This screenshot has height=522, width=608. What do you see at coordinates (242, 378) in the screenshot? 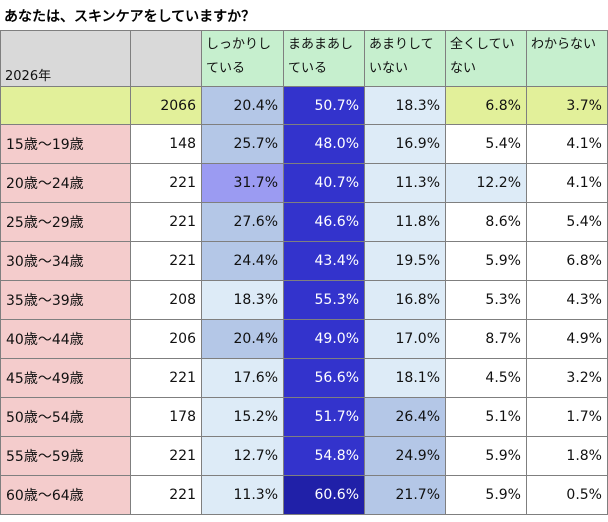
I see `value-cell: 17.6%` at bounding box center [242, 378].